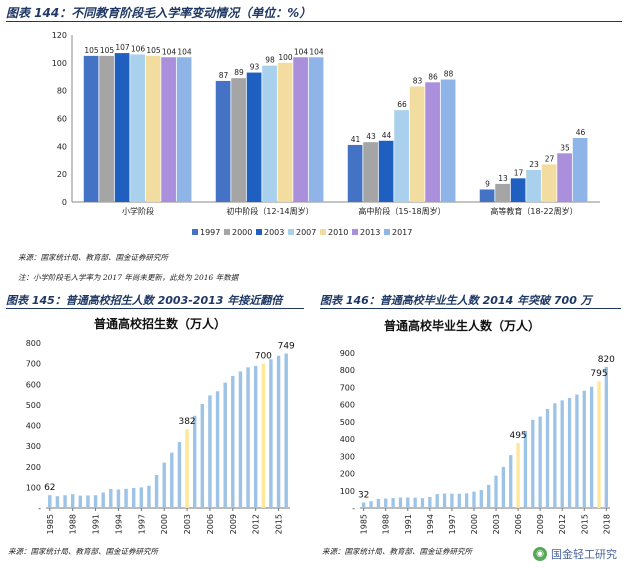 The height and width of the screenshot is (568, 627). Describe the element at coordinates (364, 524) in the screenshot. I see `x-tick-label: 1985` at that location.